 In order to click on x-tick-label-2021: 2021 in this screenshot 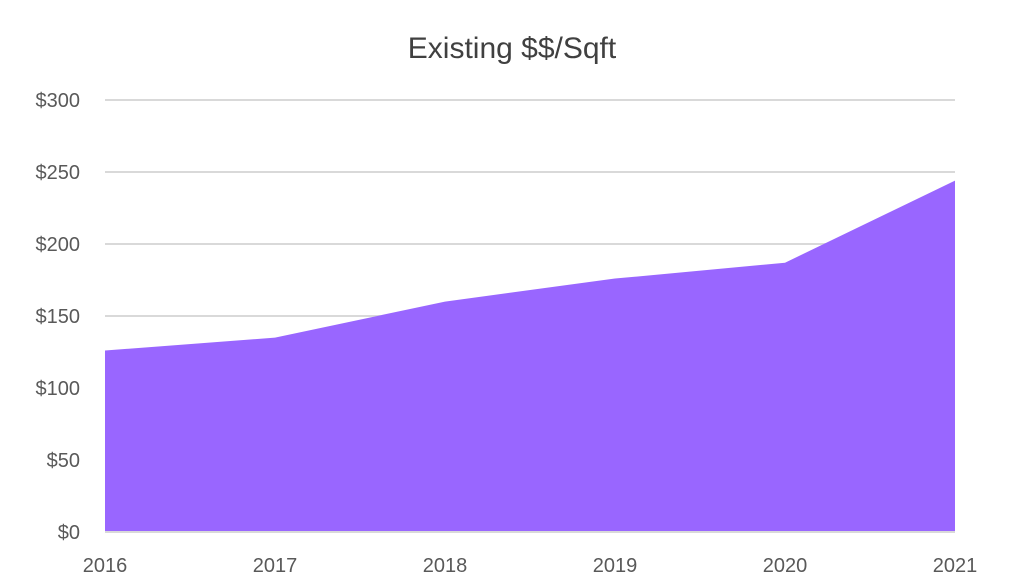, I will do `click(955, 565)`.